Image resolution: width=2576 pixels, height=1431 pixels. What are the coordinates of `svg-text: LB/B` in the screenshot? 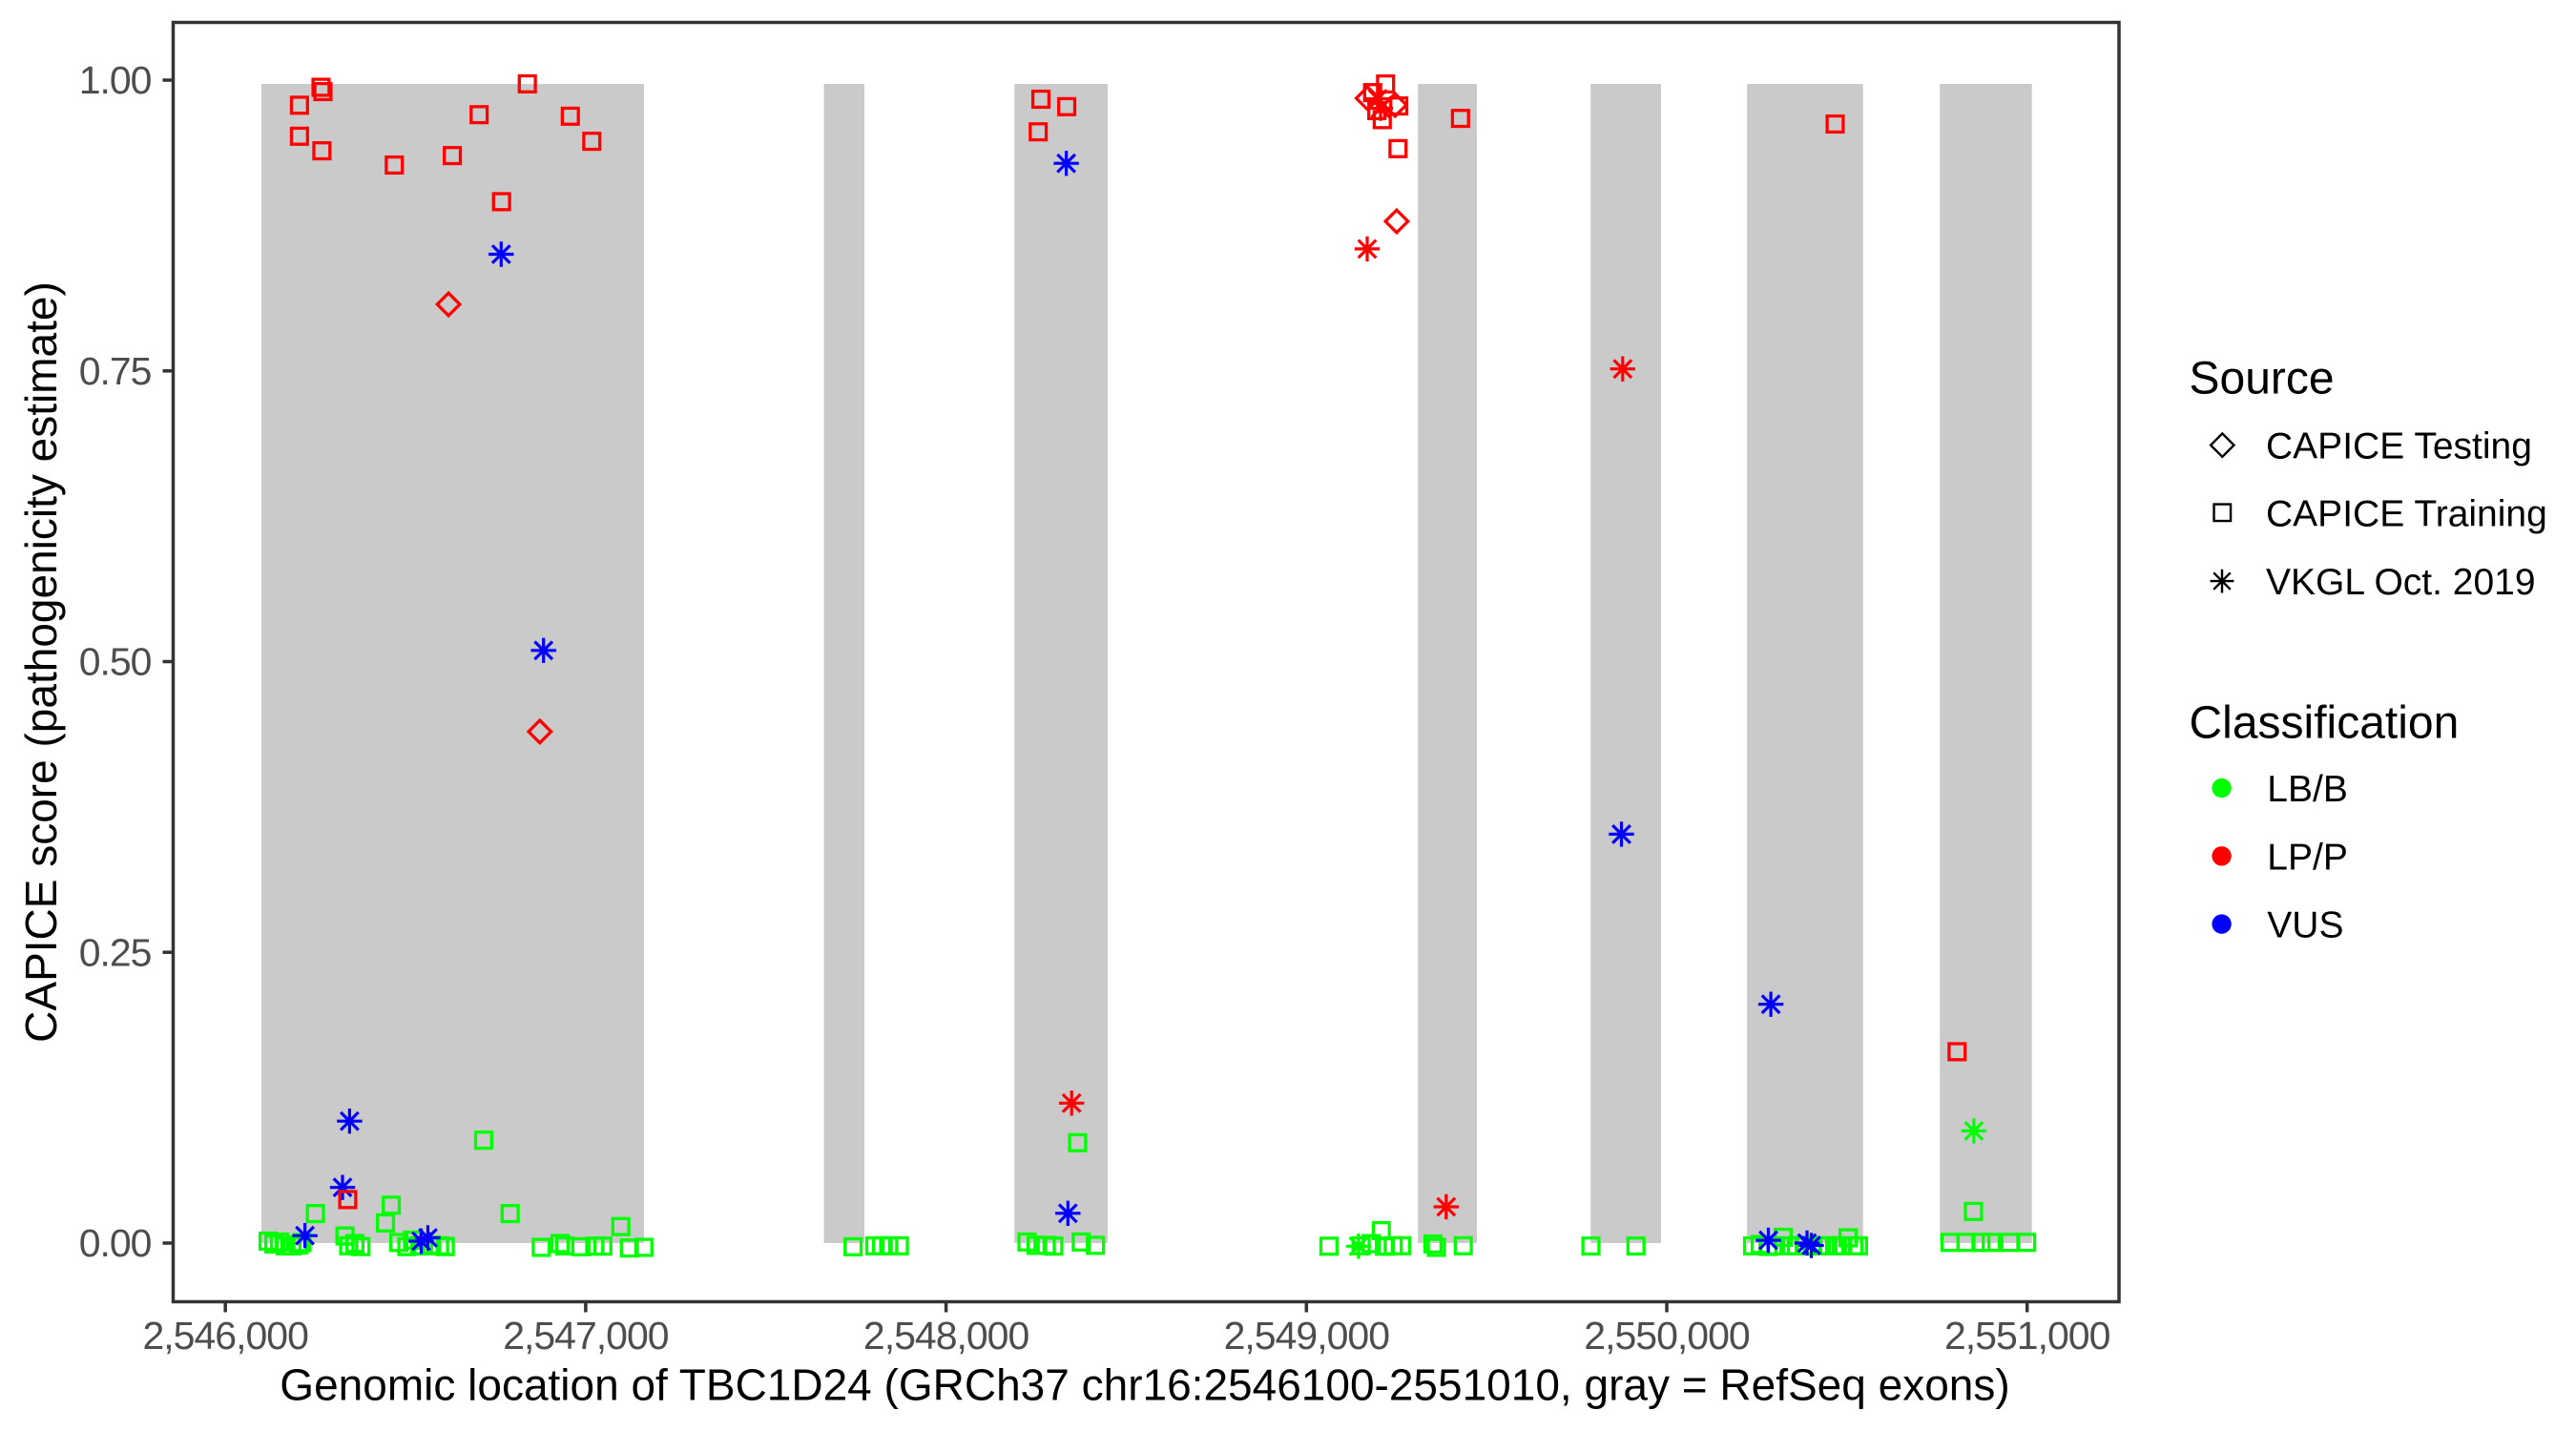 It's located at (2307, 789).